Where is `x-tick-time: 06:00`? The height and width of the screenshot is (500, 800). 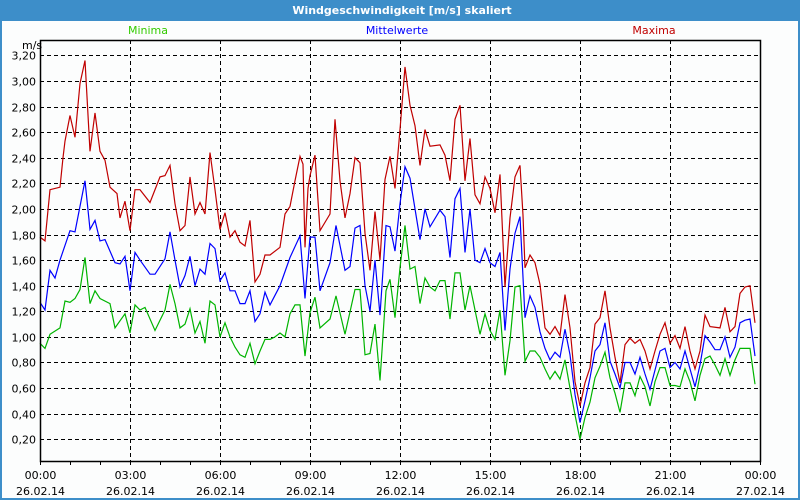 x-tick-time: 06:00 is located at coordinates (221, 475).